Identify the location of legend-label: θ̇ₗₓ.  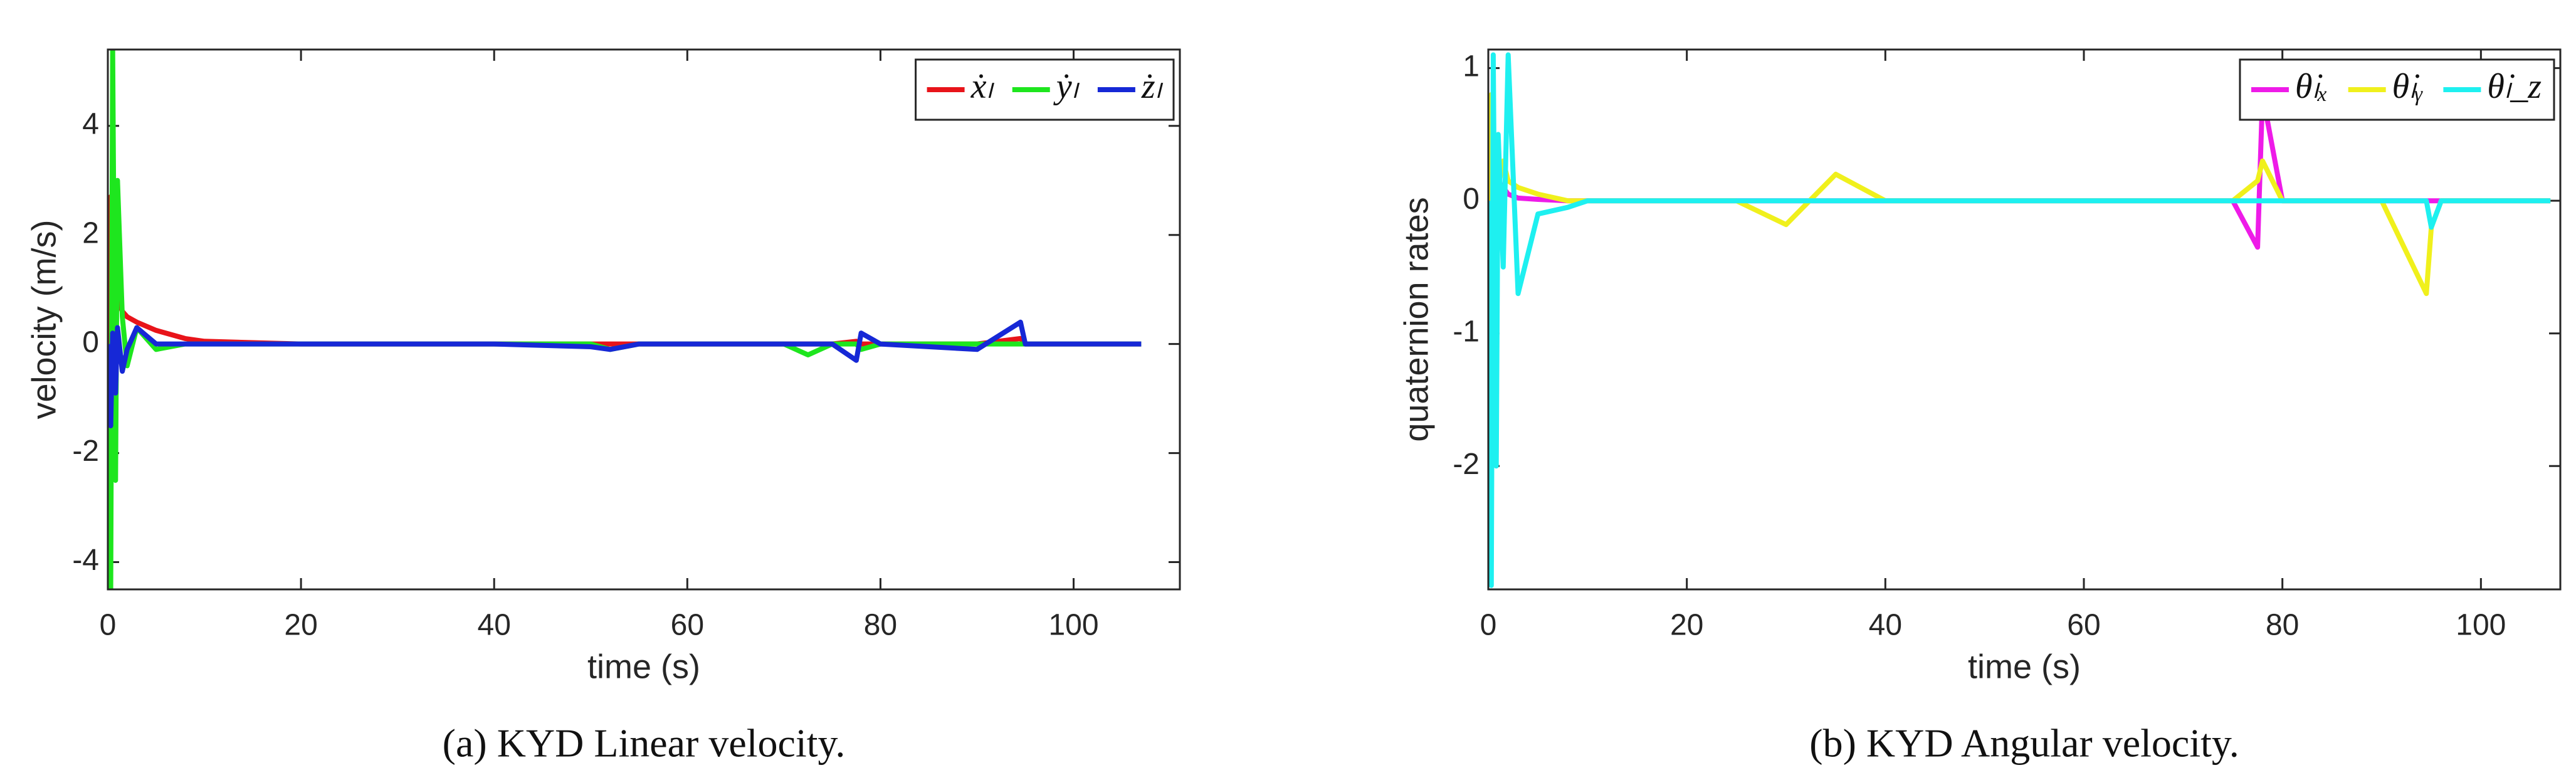
(2311, 86).